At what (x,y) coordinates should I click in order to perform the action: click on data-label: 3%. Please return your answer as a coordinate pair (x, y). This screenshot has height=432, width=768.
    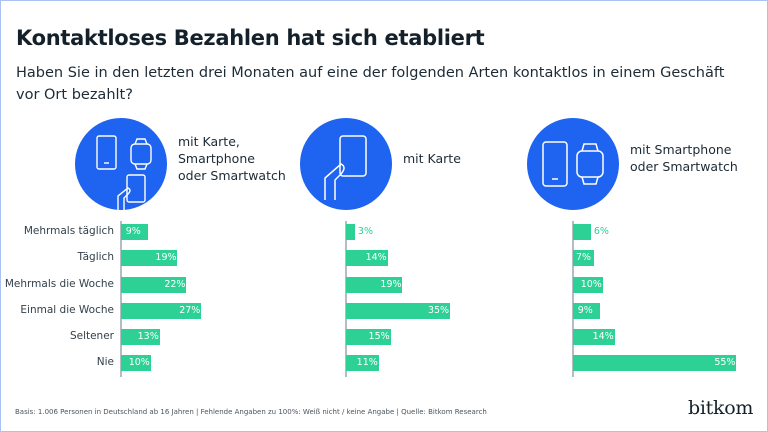
    Looking at the image, I should click on (365, 231).